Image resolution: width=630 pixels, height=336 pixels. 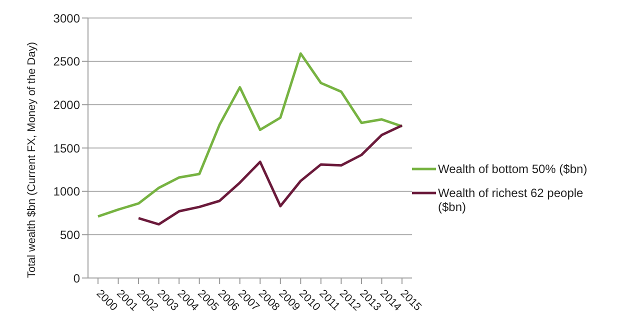 What do you see at coordinates (66, 191) in the screenshot?
I see `y-tick-label: 1000` at bounding box center [66, 191].